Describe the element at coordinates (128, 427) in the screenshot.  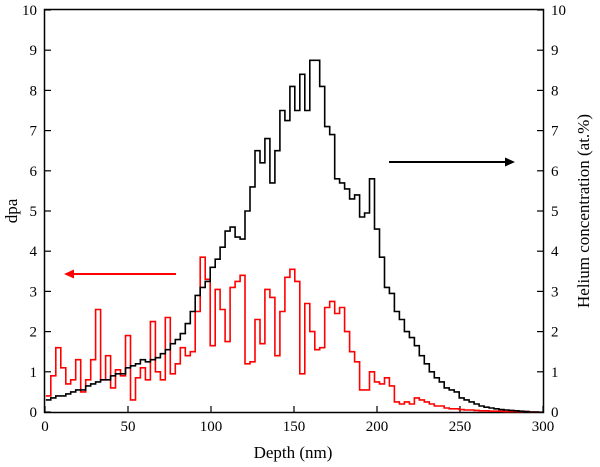
I see `x-tick-label: 50` at that location.